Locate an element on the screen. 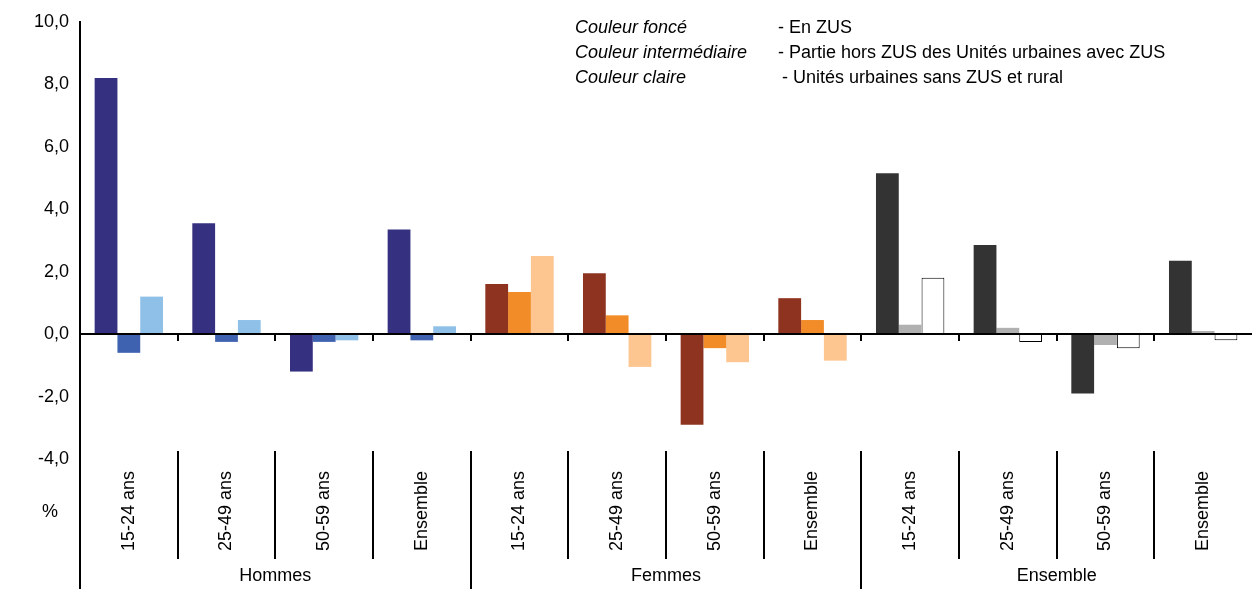 Image resolution: width=1260 pixels, height=597 pixels. text: Ensemble is located at coordinates (1056, 574).